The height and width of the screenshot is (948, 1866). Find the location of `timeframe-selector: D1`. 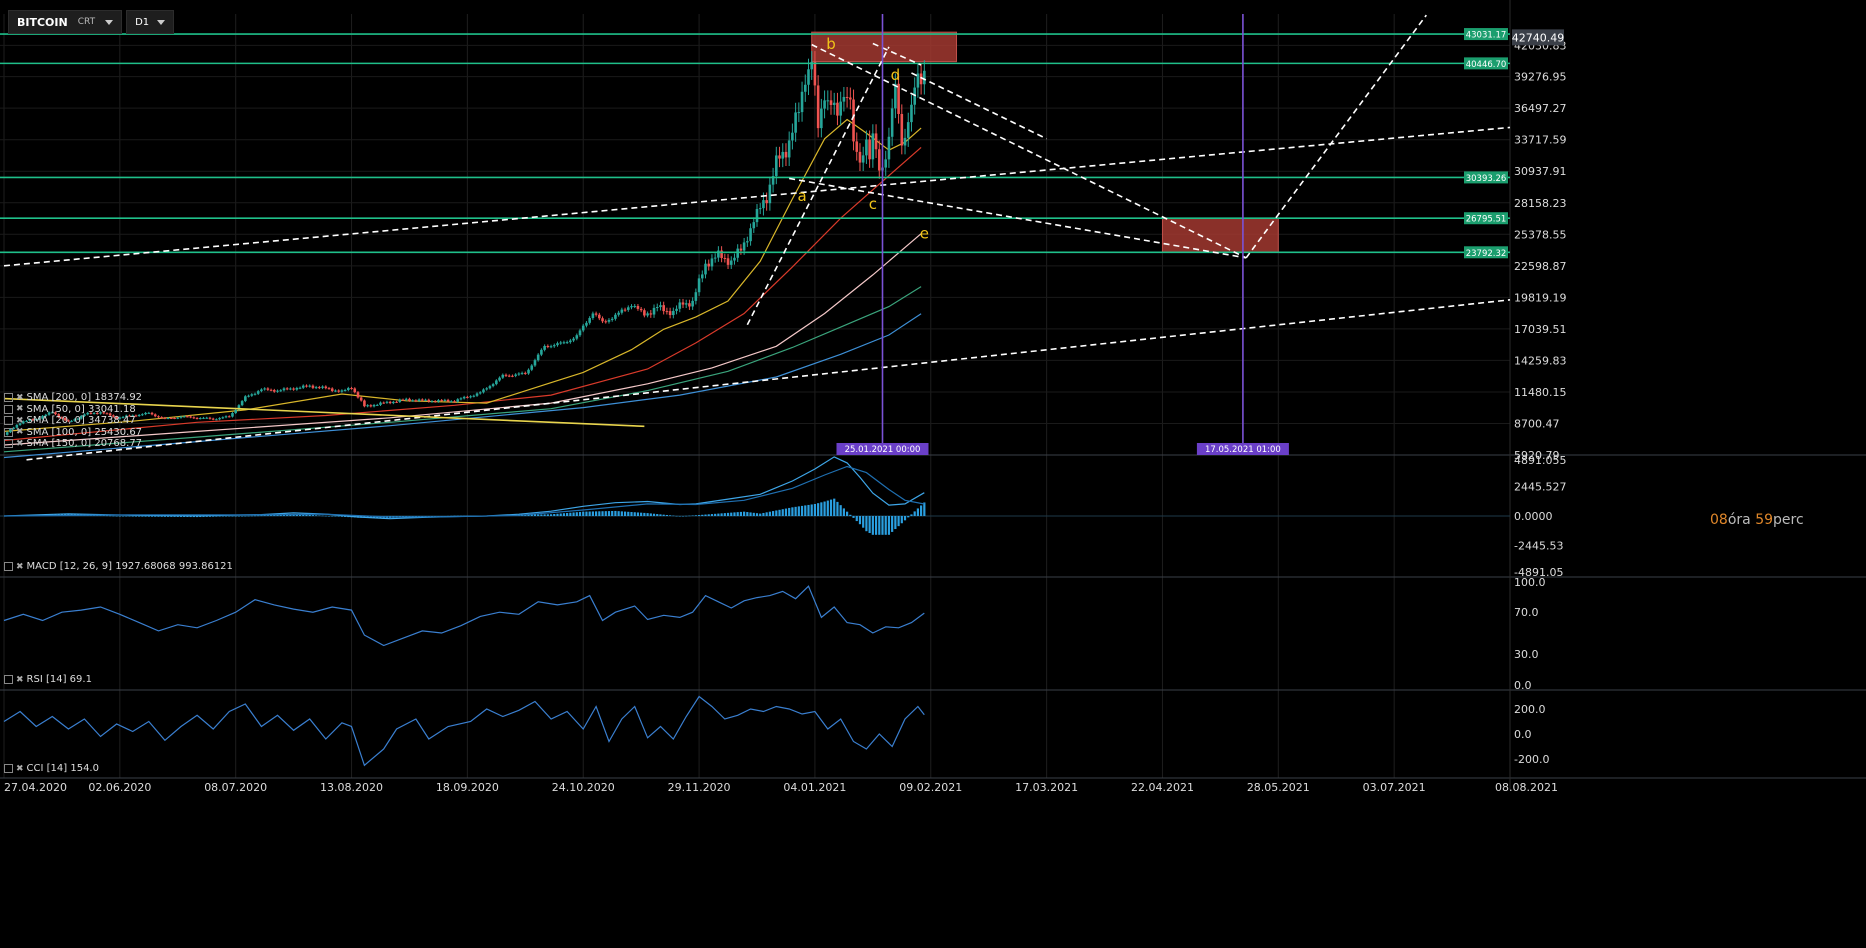

timeframe-selector: D1 is located at coordinates (150, 22).